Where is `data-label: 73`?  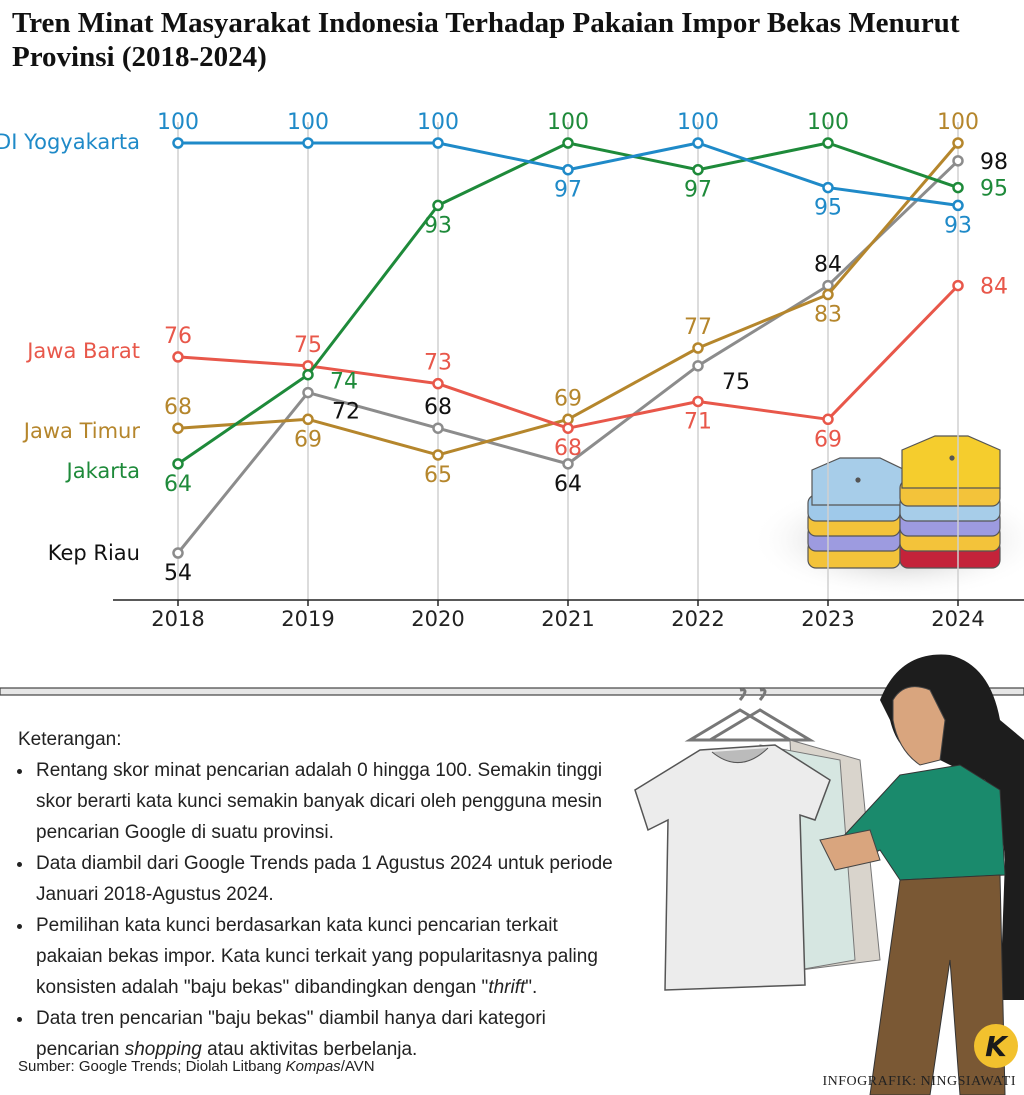 data-label: 73 is located at coordinates (438, 363).